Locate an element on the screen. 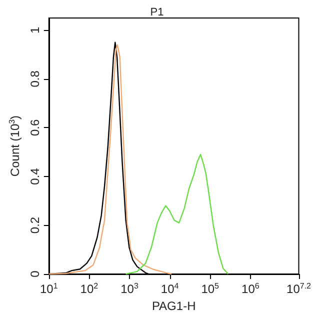 Image resolution: width=314 pixels, height=317 pixels. y-tick-label: 0 is located at coordinates (35, 274).